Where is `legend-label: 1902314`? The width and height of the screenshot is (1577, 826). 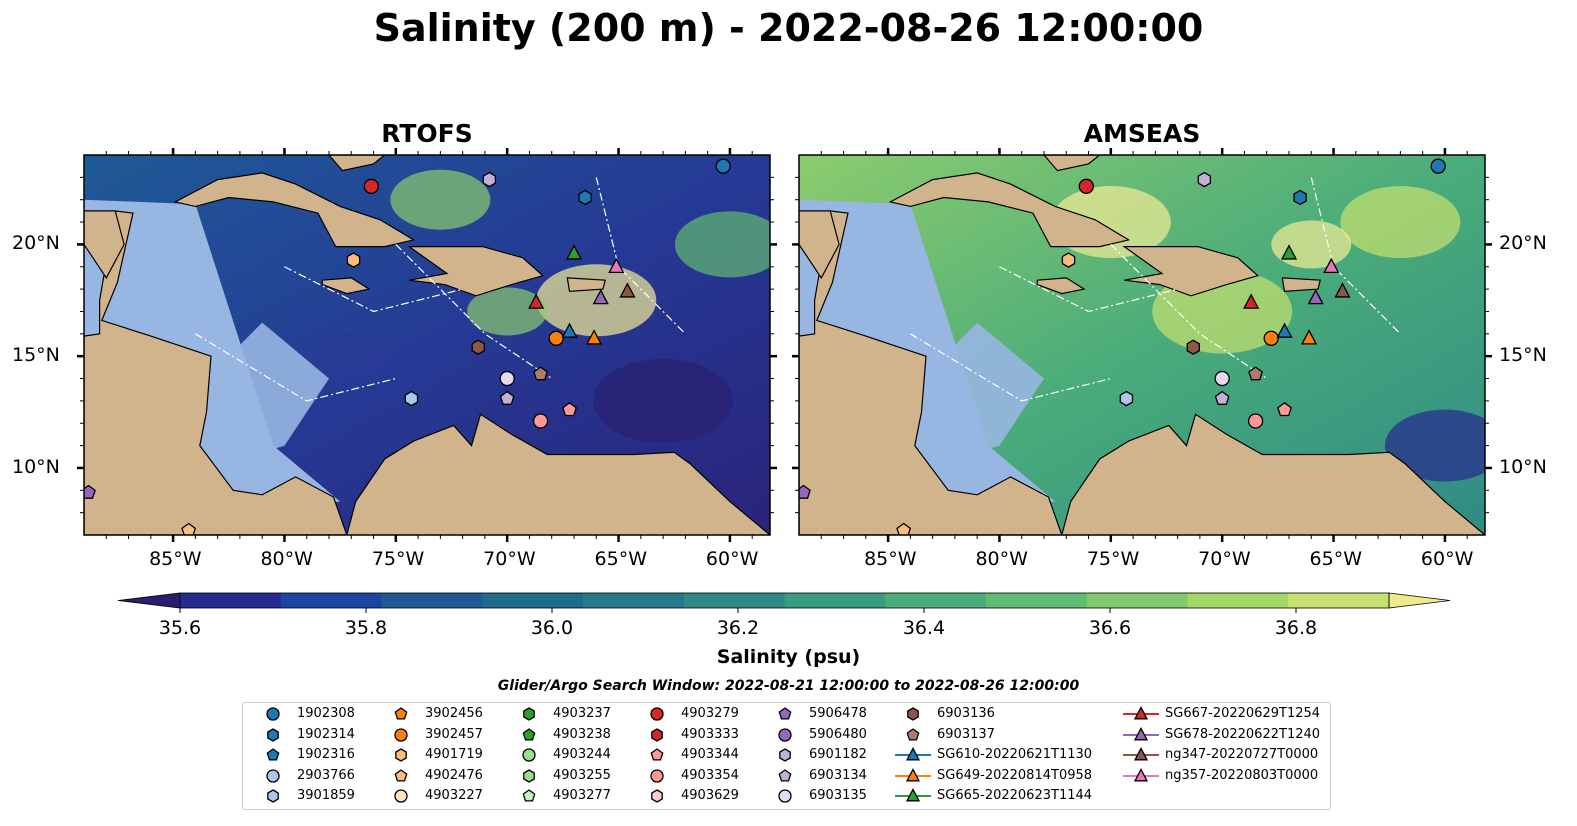
legend-label: 1902314 is located at coordinates (326, 734).